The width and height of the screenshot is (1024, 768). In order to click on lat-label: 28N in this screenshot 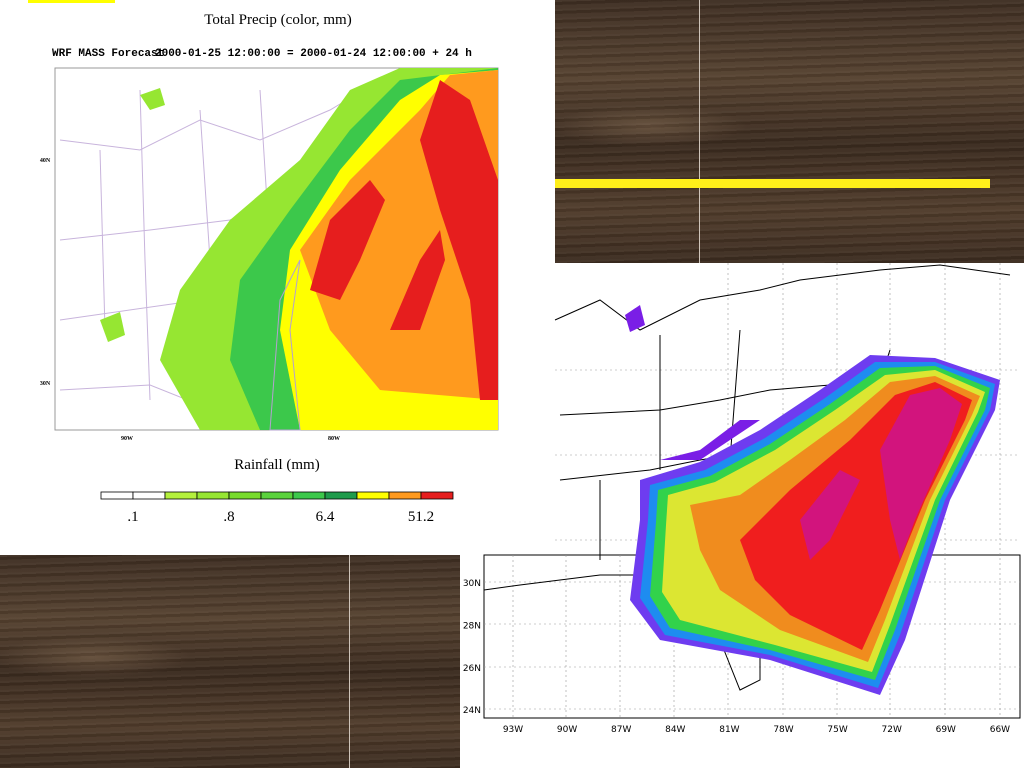, I will do `click(472, 626)`.